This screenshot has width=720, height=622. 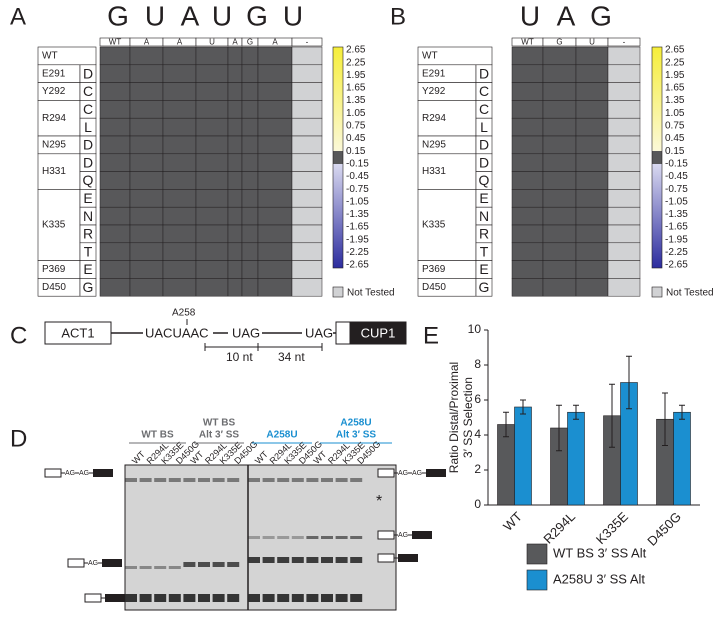 I want to click on not-tested-label: Not Tested, so click(x=690, y=293).